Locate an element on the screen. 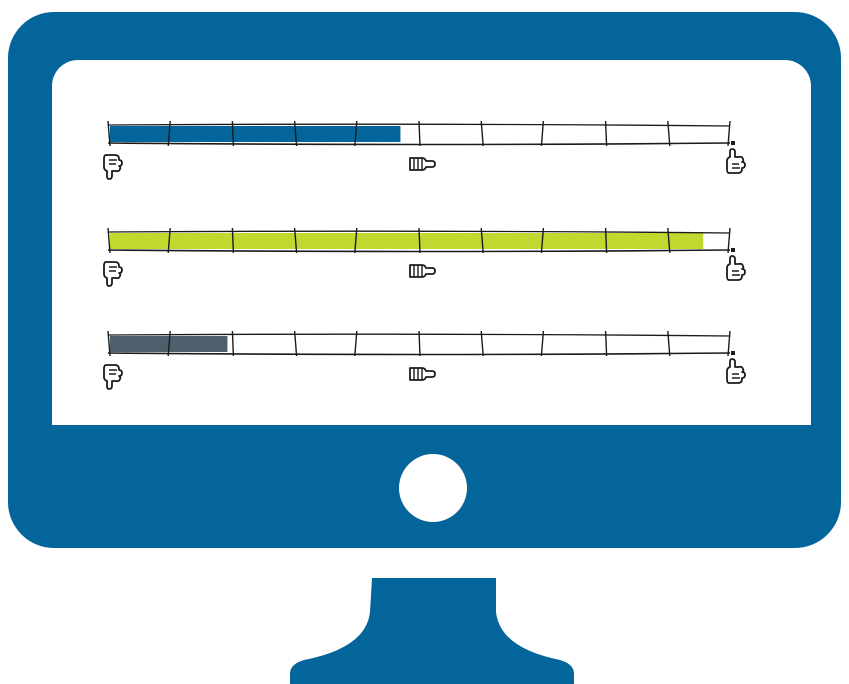  meter-2-fill is located at coordinates (407, 241).